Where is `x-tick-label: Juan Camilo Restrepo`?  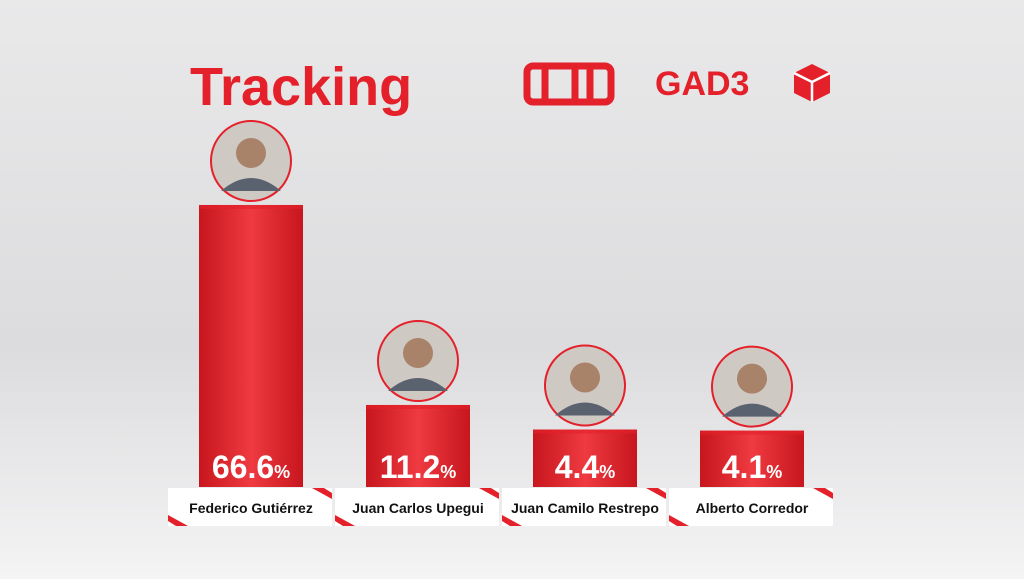
x-tick-label: Juan Camilo Restrepo is located at coordinates (585, 508).